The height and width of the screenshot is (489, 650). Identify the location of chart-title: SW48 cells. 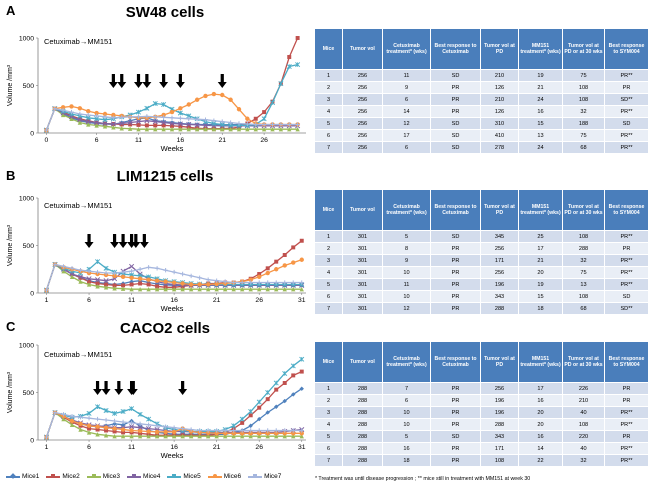
(165, 12).